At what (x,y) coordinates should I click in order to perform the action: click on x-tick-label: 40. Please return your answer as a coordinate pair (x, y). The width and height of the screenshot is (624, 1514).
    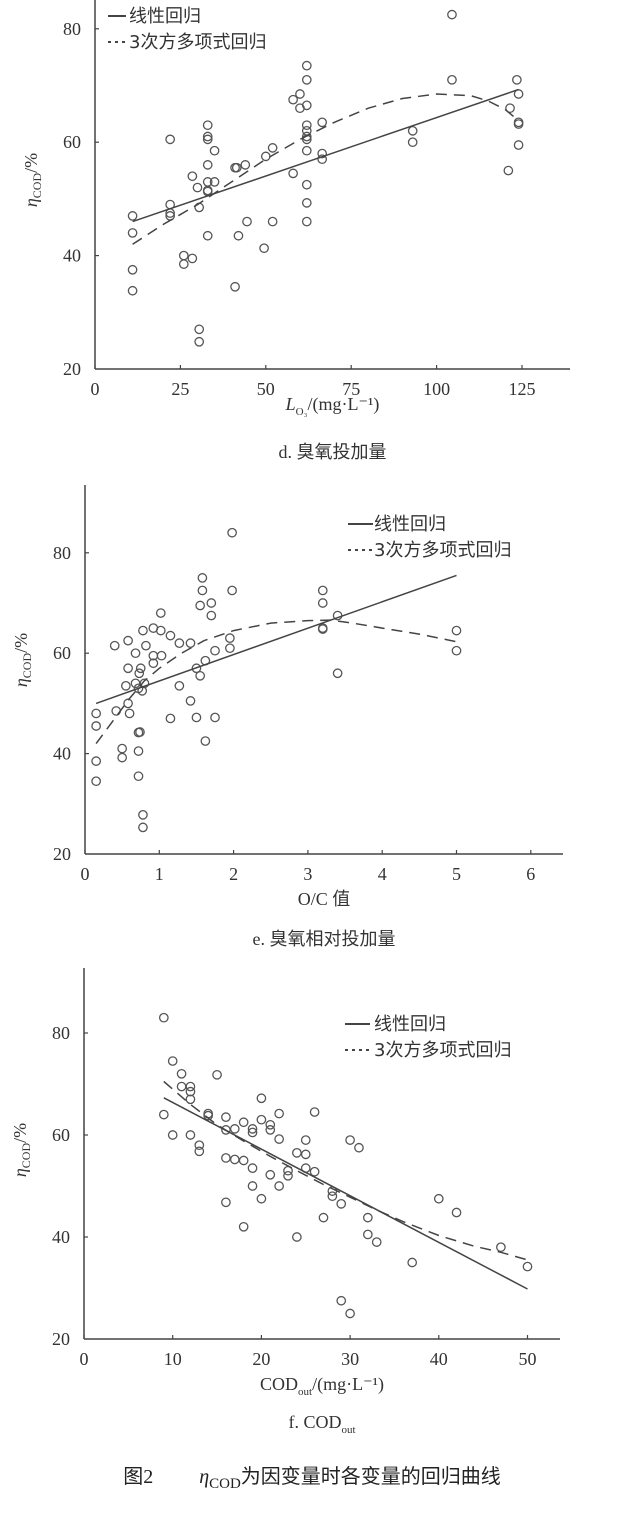
    Looking at the image, I should click on (439, 1359).